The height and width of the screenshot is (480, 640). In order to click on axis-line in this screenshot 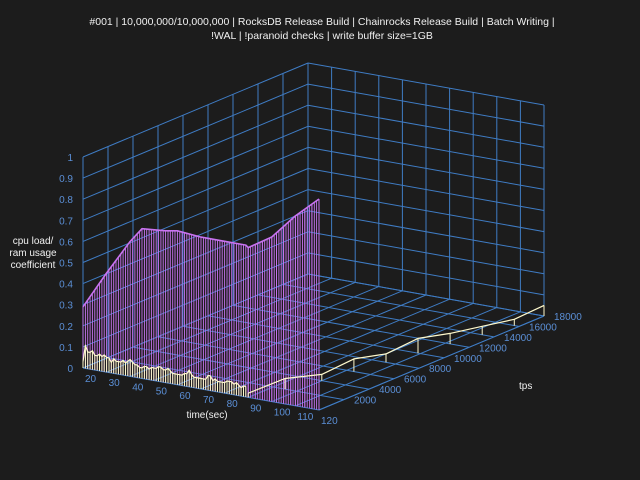, I will do `click(431, 363)`.